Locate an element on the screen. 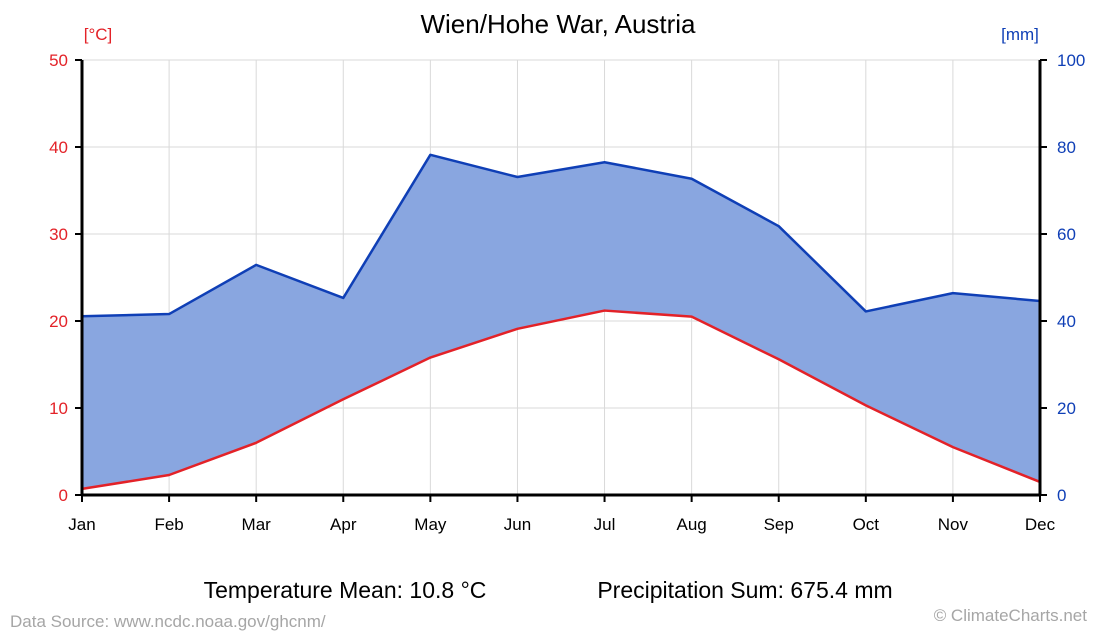 This screenshot has height=638, width=1106. data-source-note: Data Source: www.ncdc.noaa.gov/ghcnm/ is located at coordinates (168, 621).